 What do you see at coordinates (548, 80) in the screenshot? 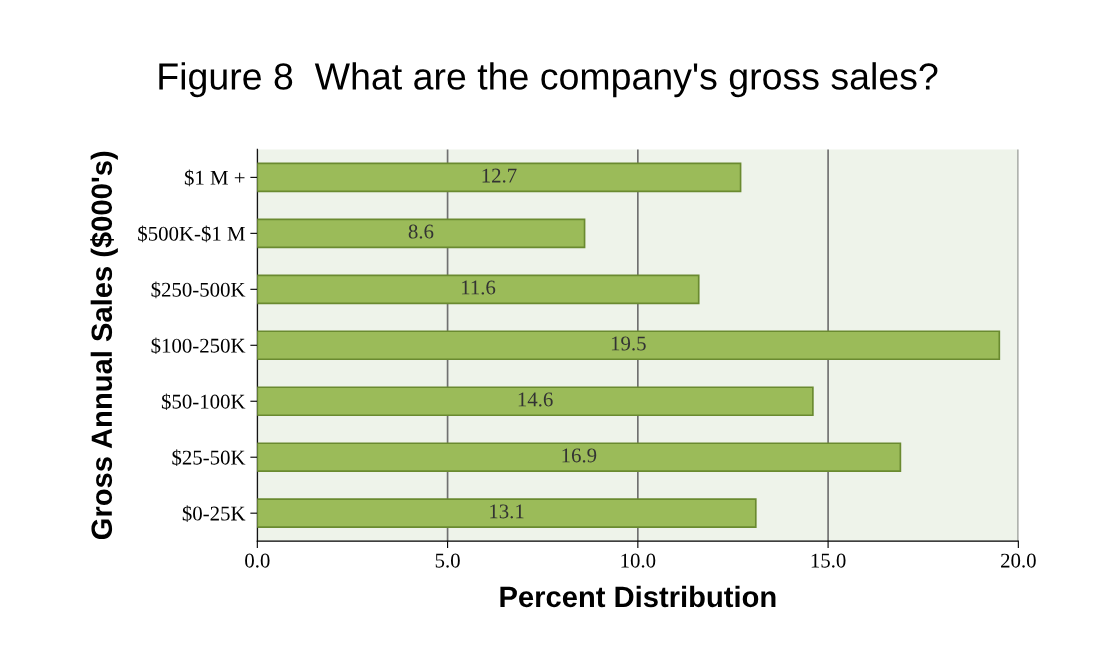
I see `chart-title: Figure 8 What are the company's gross sales?` at bounding box center [548, 80].